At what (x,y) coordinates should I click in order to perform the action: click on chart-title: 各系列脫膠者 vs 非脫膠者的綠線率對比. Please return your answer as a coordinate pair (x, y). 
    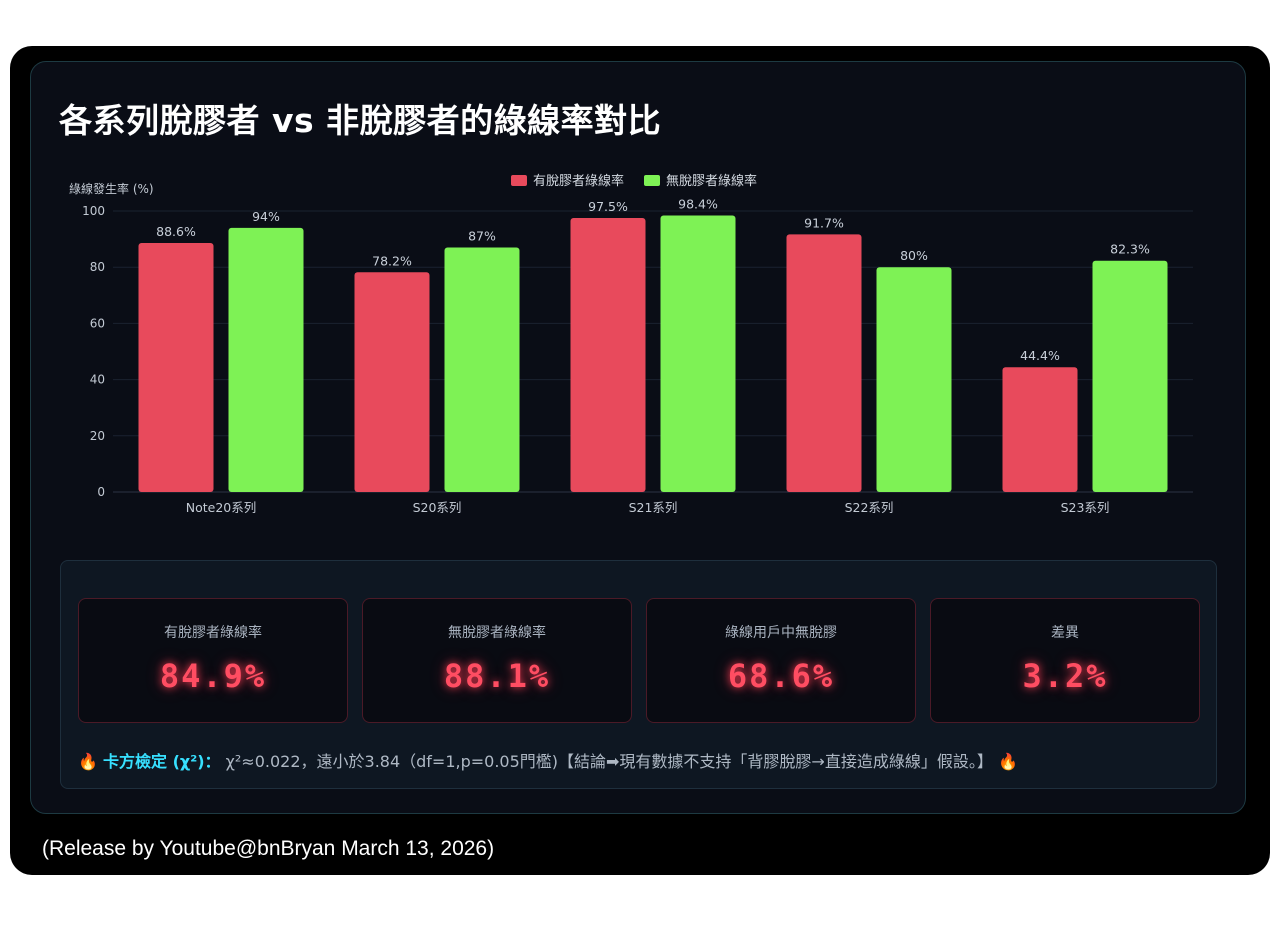
    Looking at the image, I should click on (360, 120).